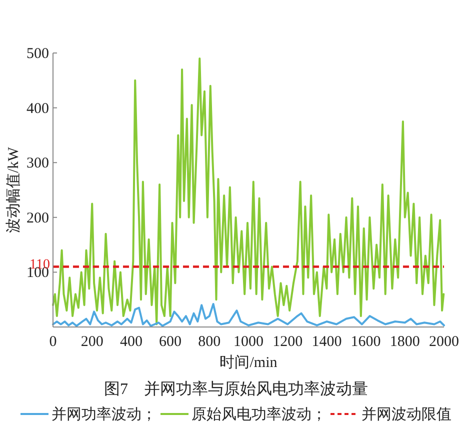  What do you see at coordinates (37, 108) in the screenshot?
I see `y-tick-label: 400` at bounding box center [37, 108].